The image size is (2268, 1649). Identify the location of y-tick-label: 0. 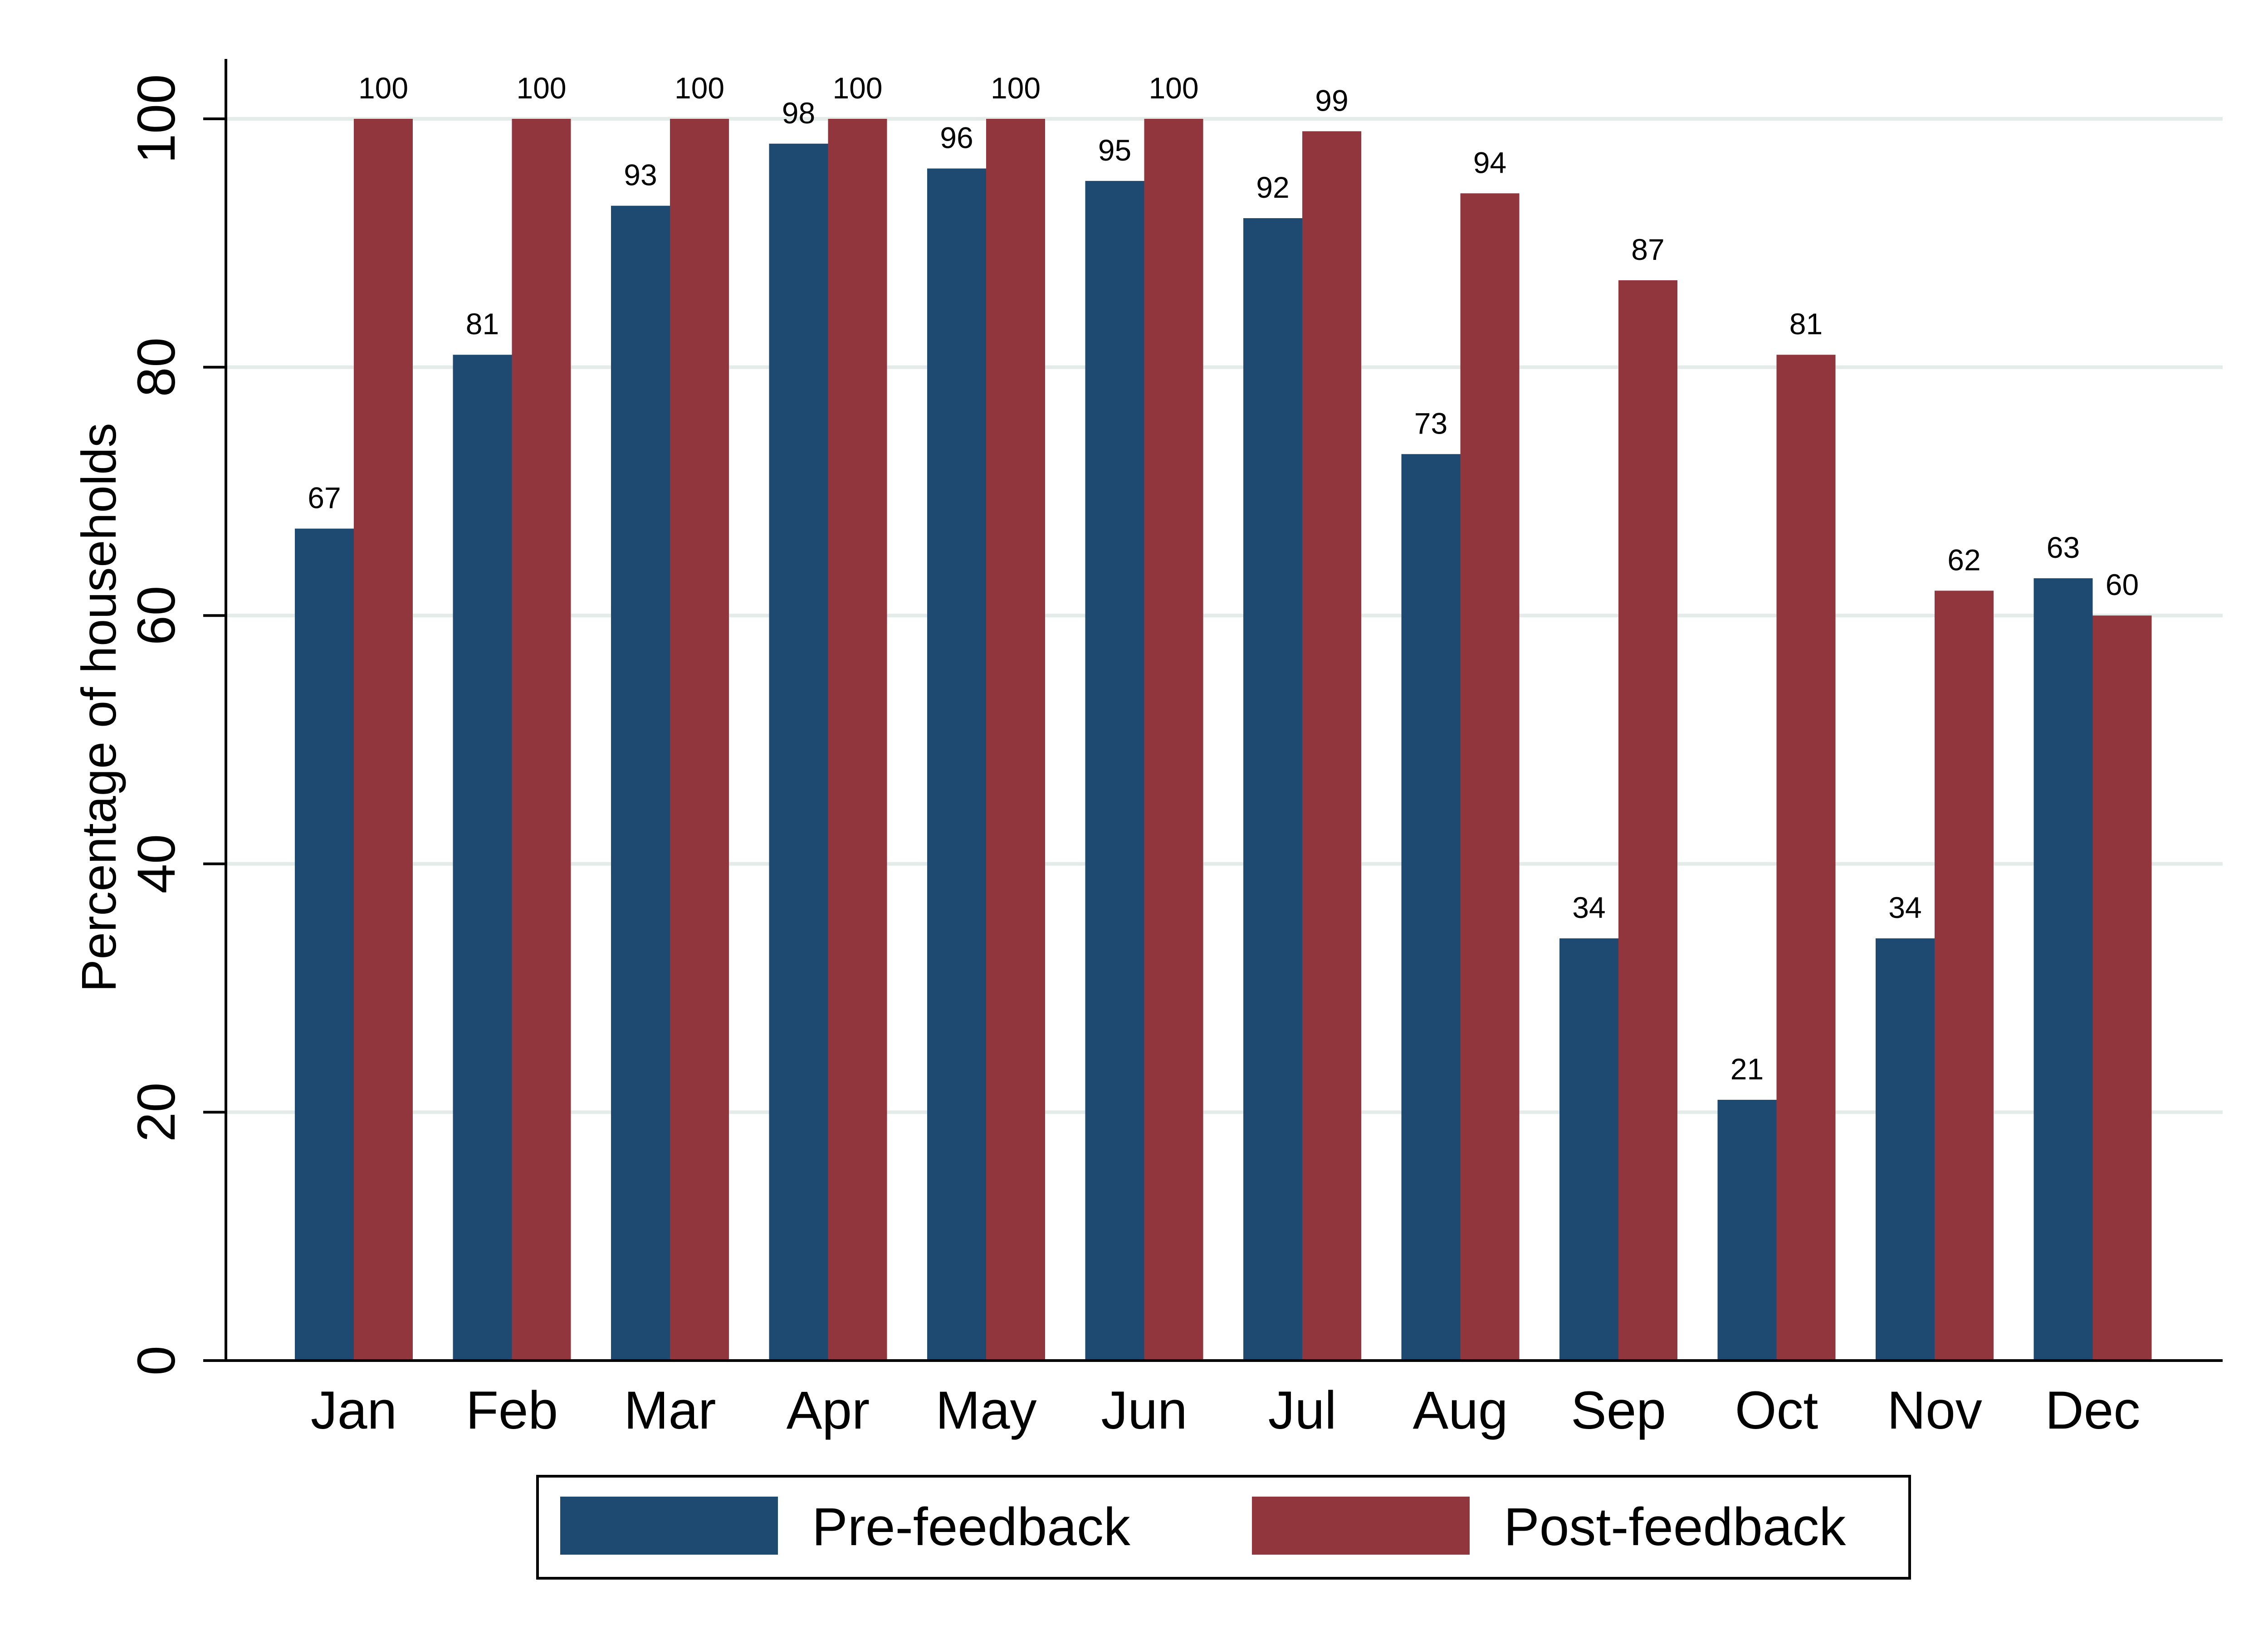
(157, 1361).